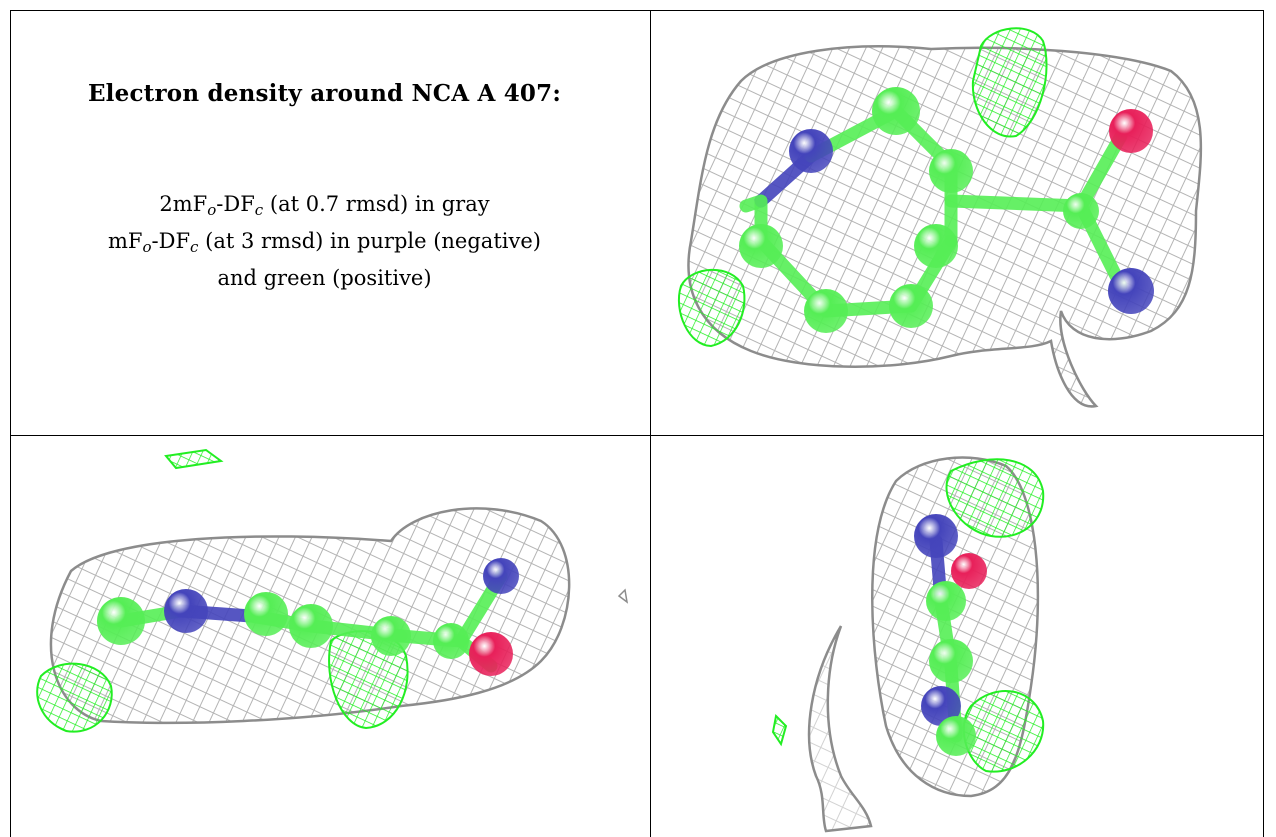  What do you see at coordinates (908, 644) in the screenshot?
I see `molecule-density-end-view-icon` at bounding box center [908, 644].